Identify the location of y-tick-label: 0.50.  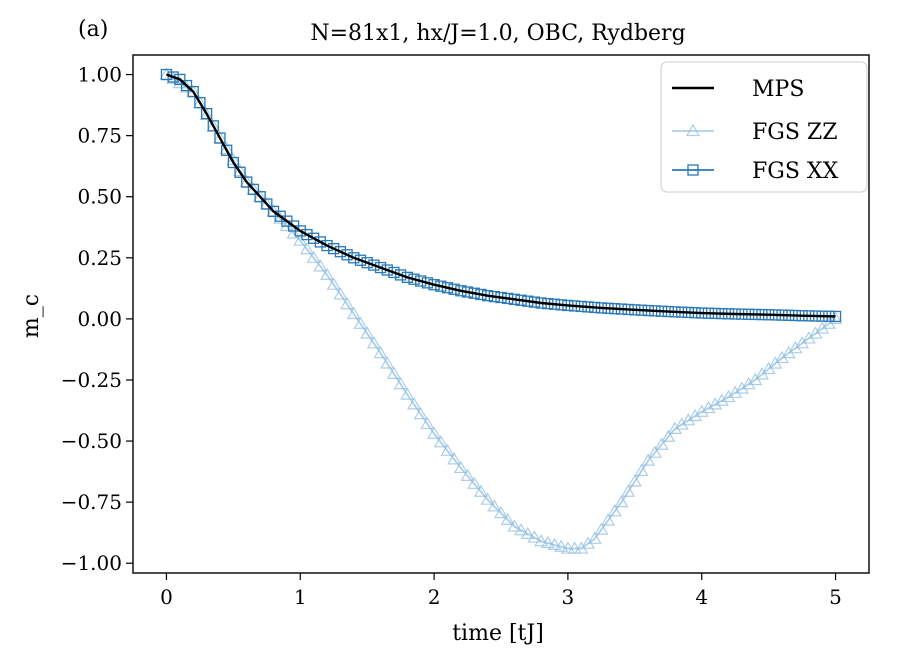
(99, 197).